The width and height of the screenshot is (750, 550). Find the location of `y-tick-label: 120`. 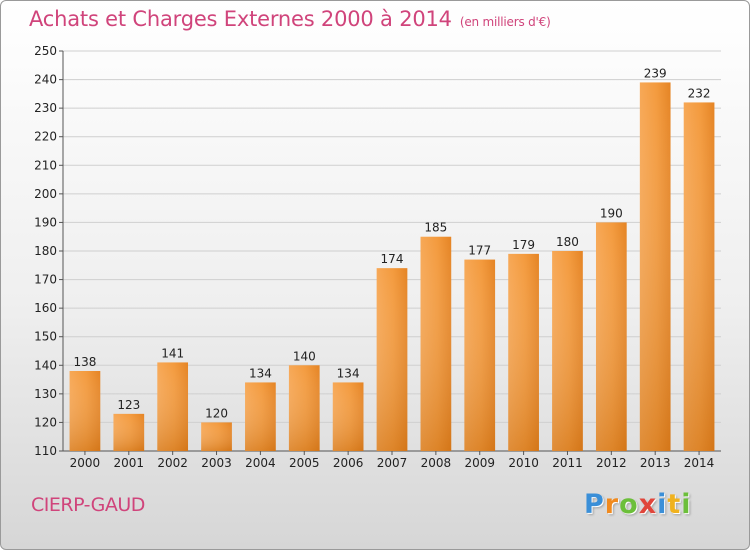

y-tick-label: 120 is located at coordinates (45, 422).